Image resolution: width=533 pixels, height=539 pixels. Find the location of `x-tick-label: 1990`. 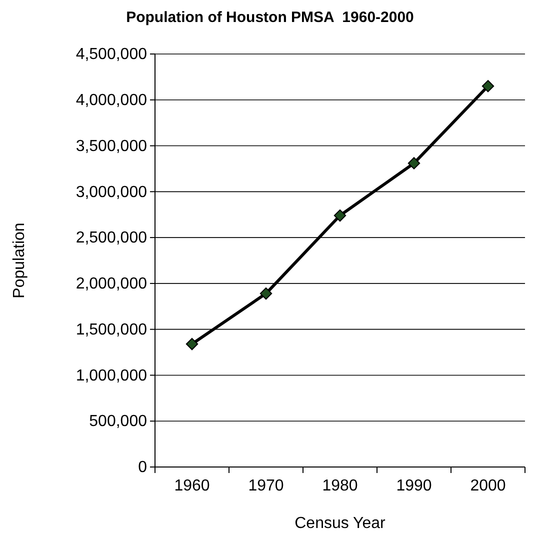

x-tick-label: 1990 is located at coordinates (414, 485).